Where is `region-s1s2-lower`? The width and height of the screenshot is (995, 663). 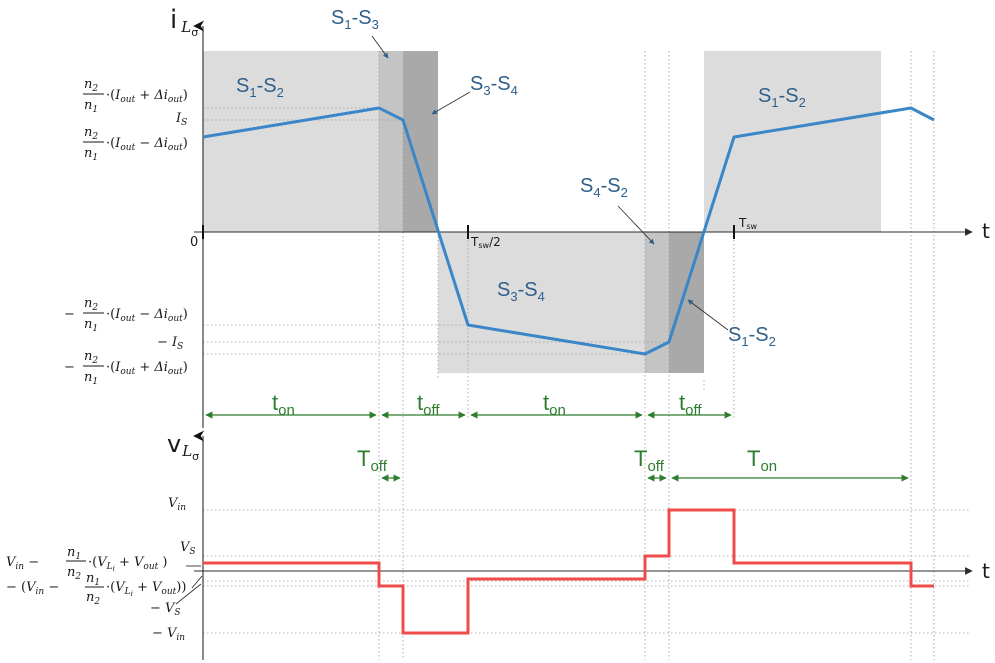 region-s1s2-lower is located at coordinates (686, 302).